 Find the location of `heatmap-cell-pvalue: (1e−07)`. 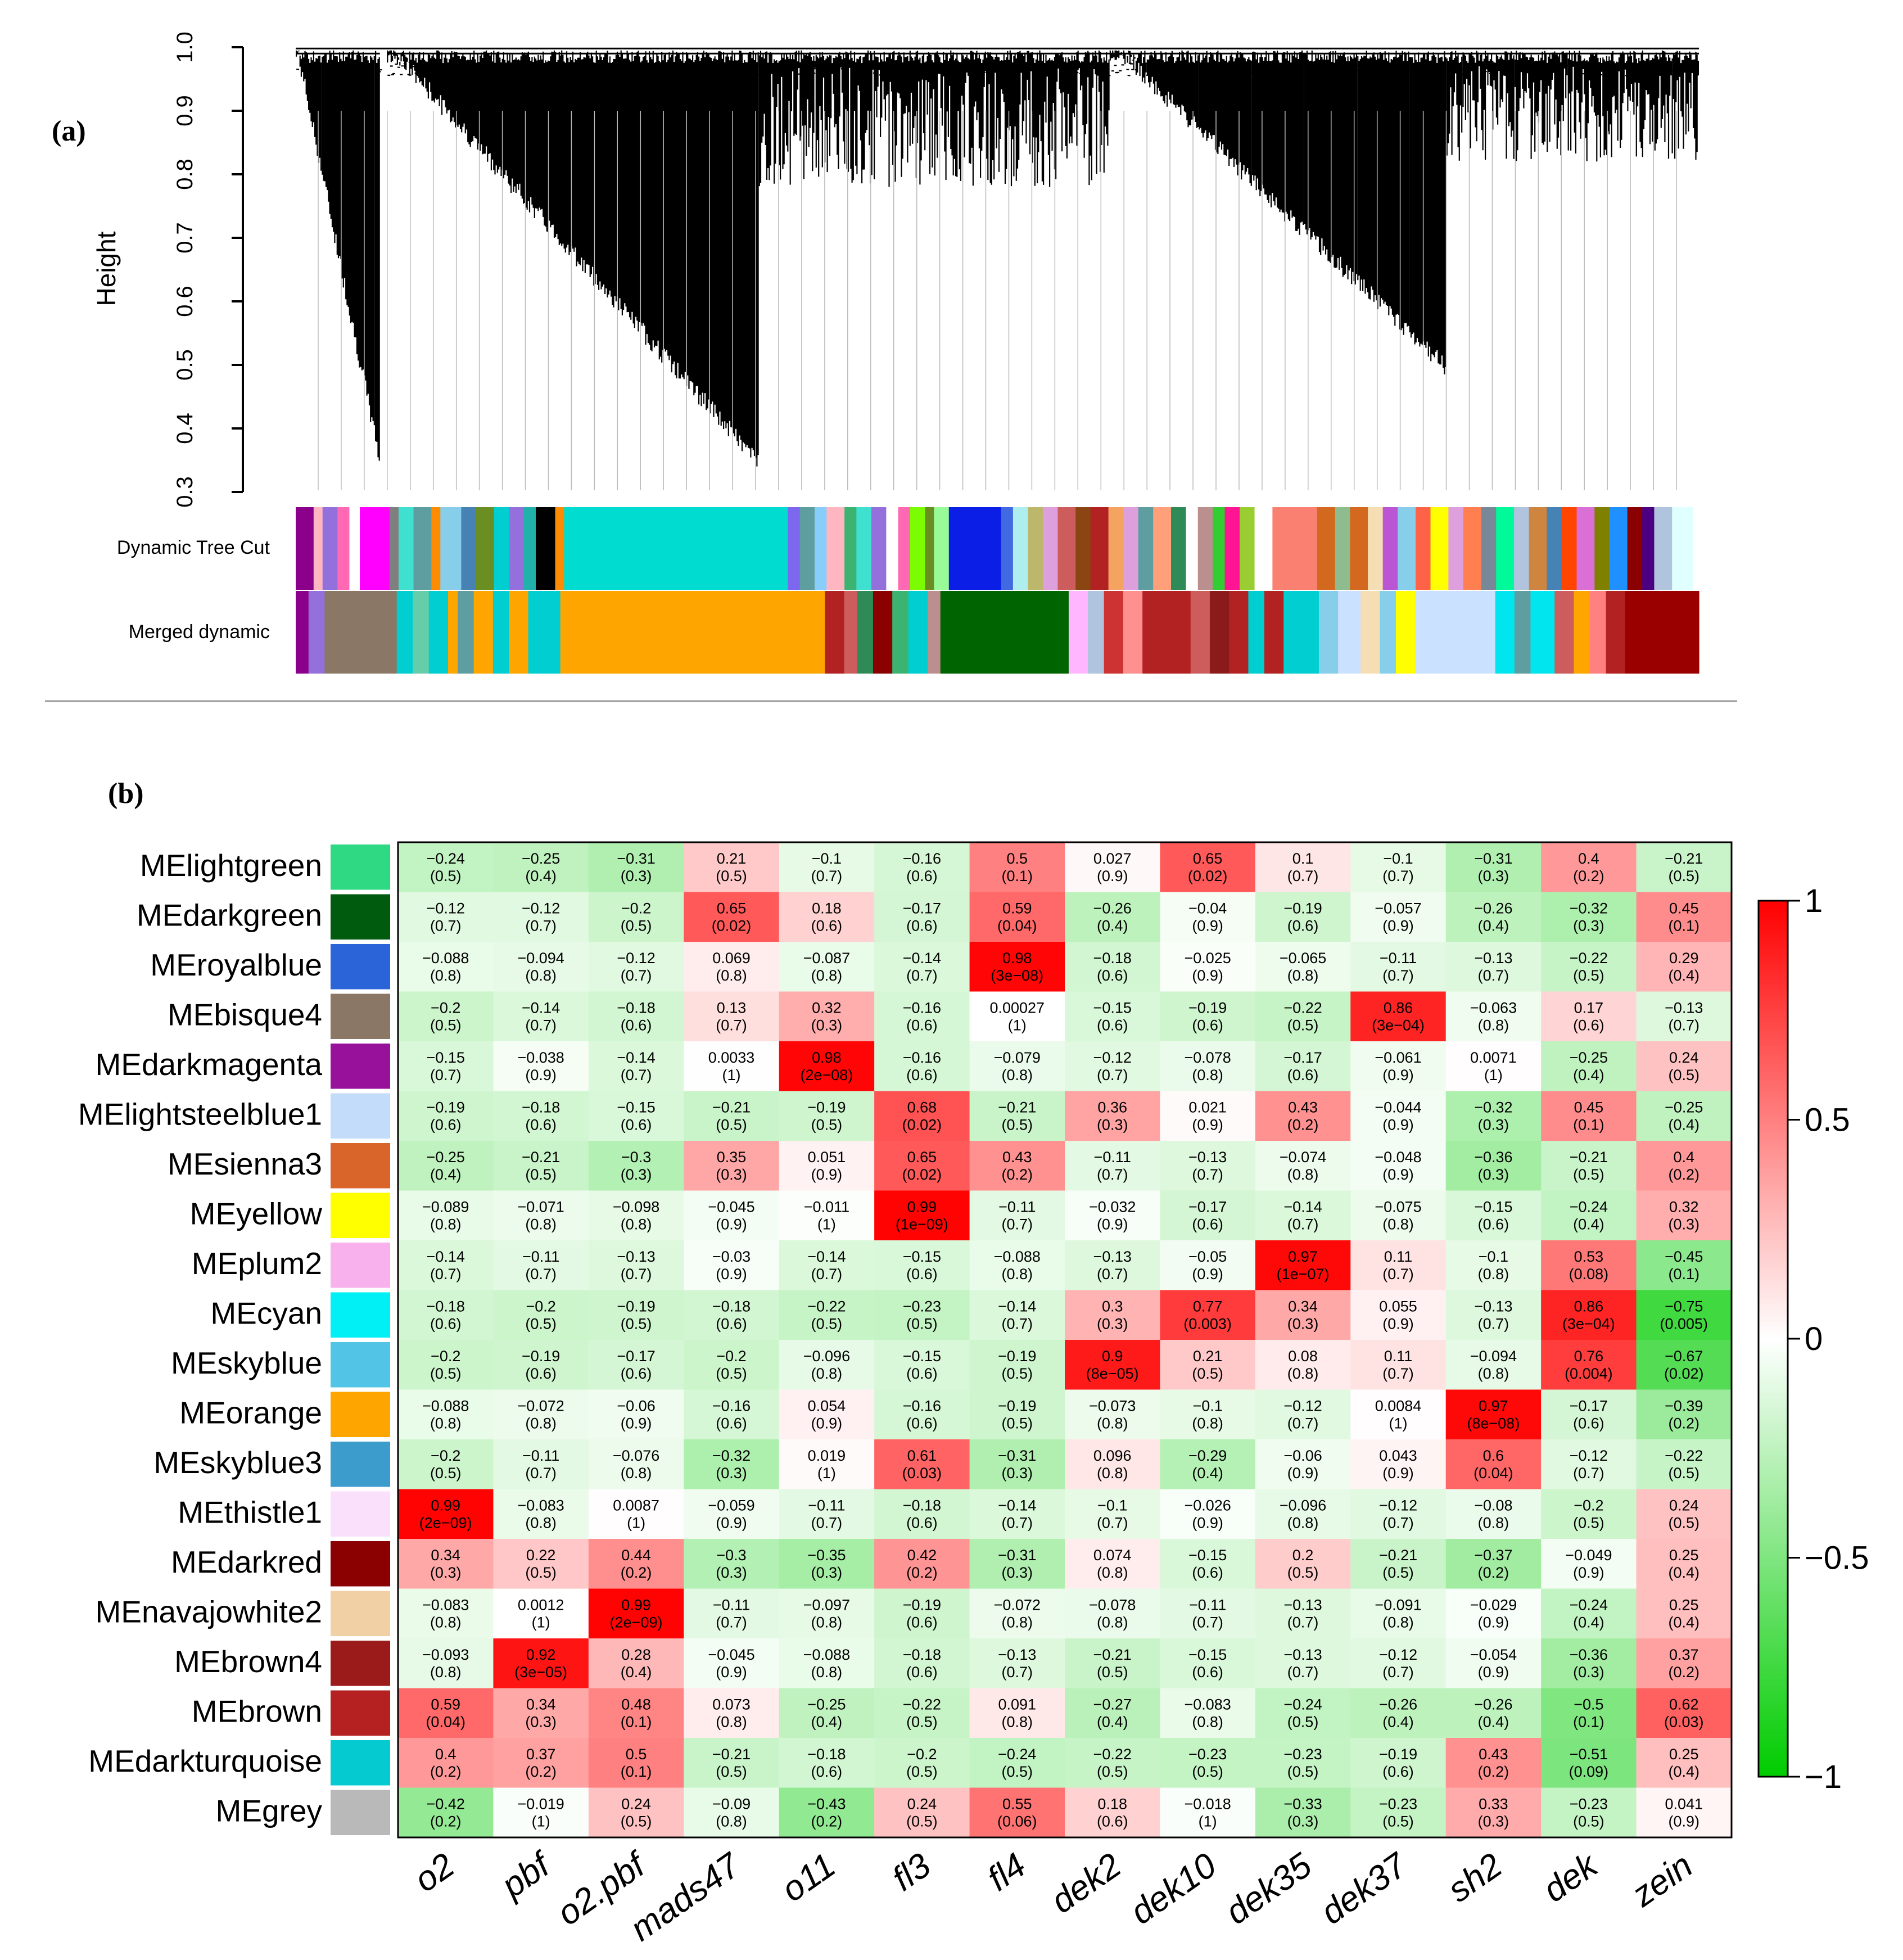

heatmap-cell-pvalue: (1e−07) is located at coordinates (1303, 1274).